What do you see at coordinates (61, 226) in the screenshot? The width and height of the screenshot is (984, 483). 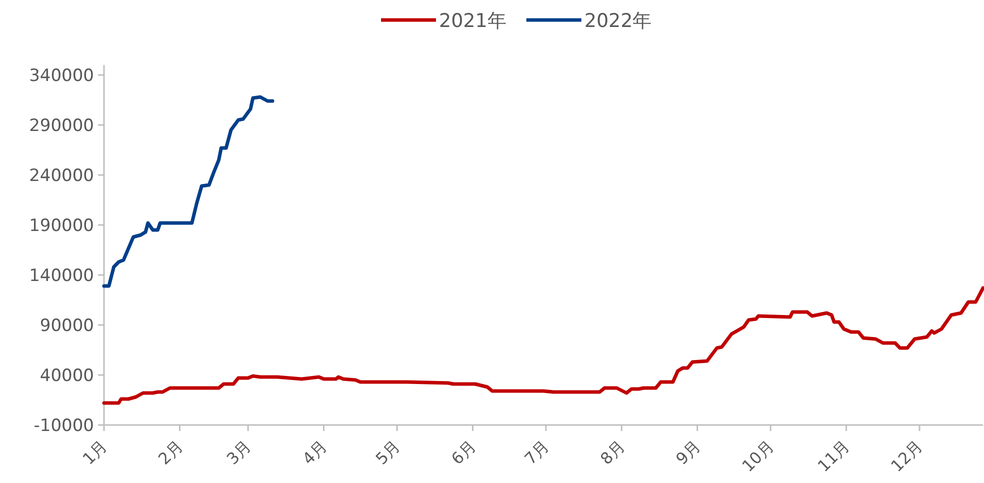 I see `y-tick-label: 190000` at bounding box center [61, 226].